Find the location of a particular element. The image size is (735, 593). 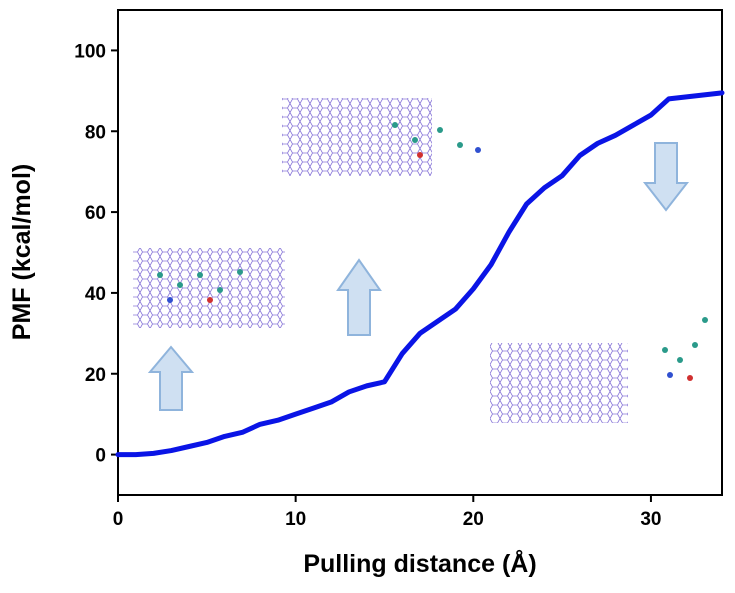

x-tick-label: 20 is located at coordinates (473, 519).